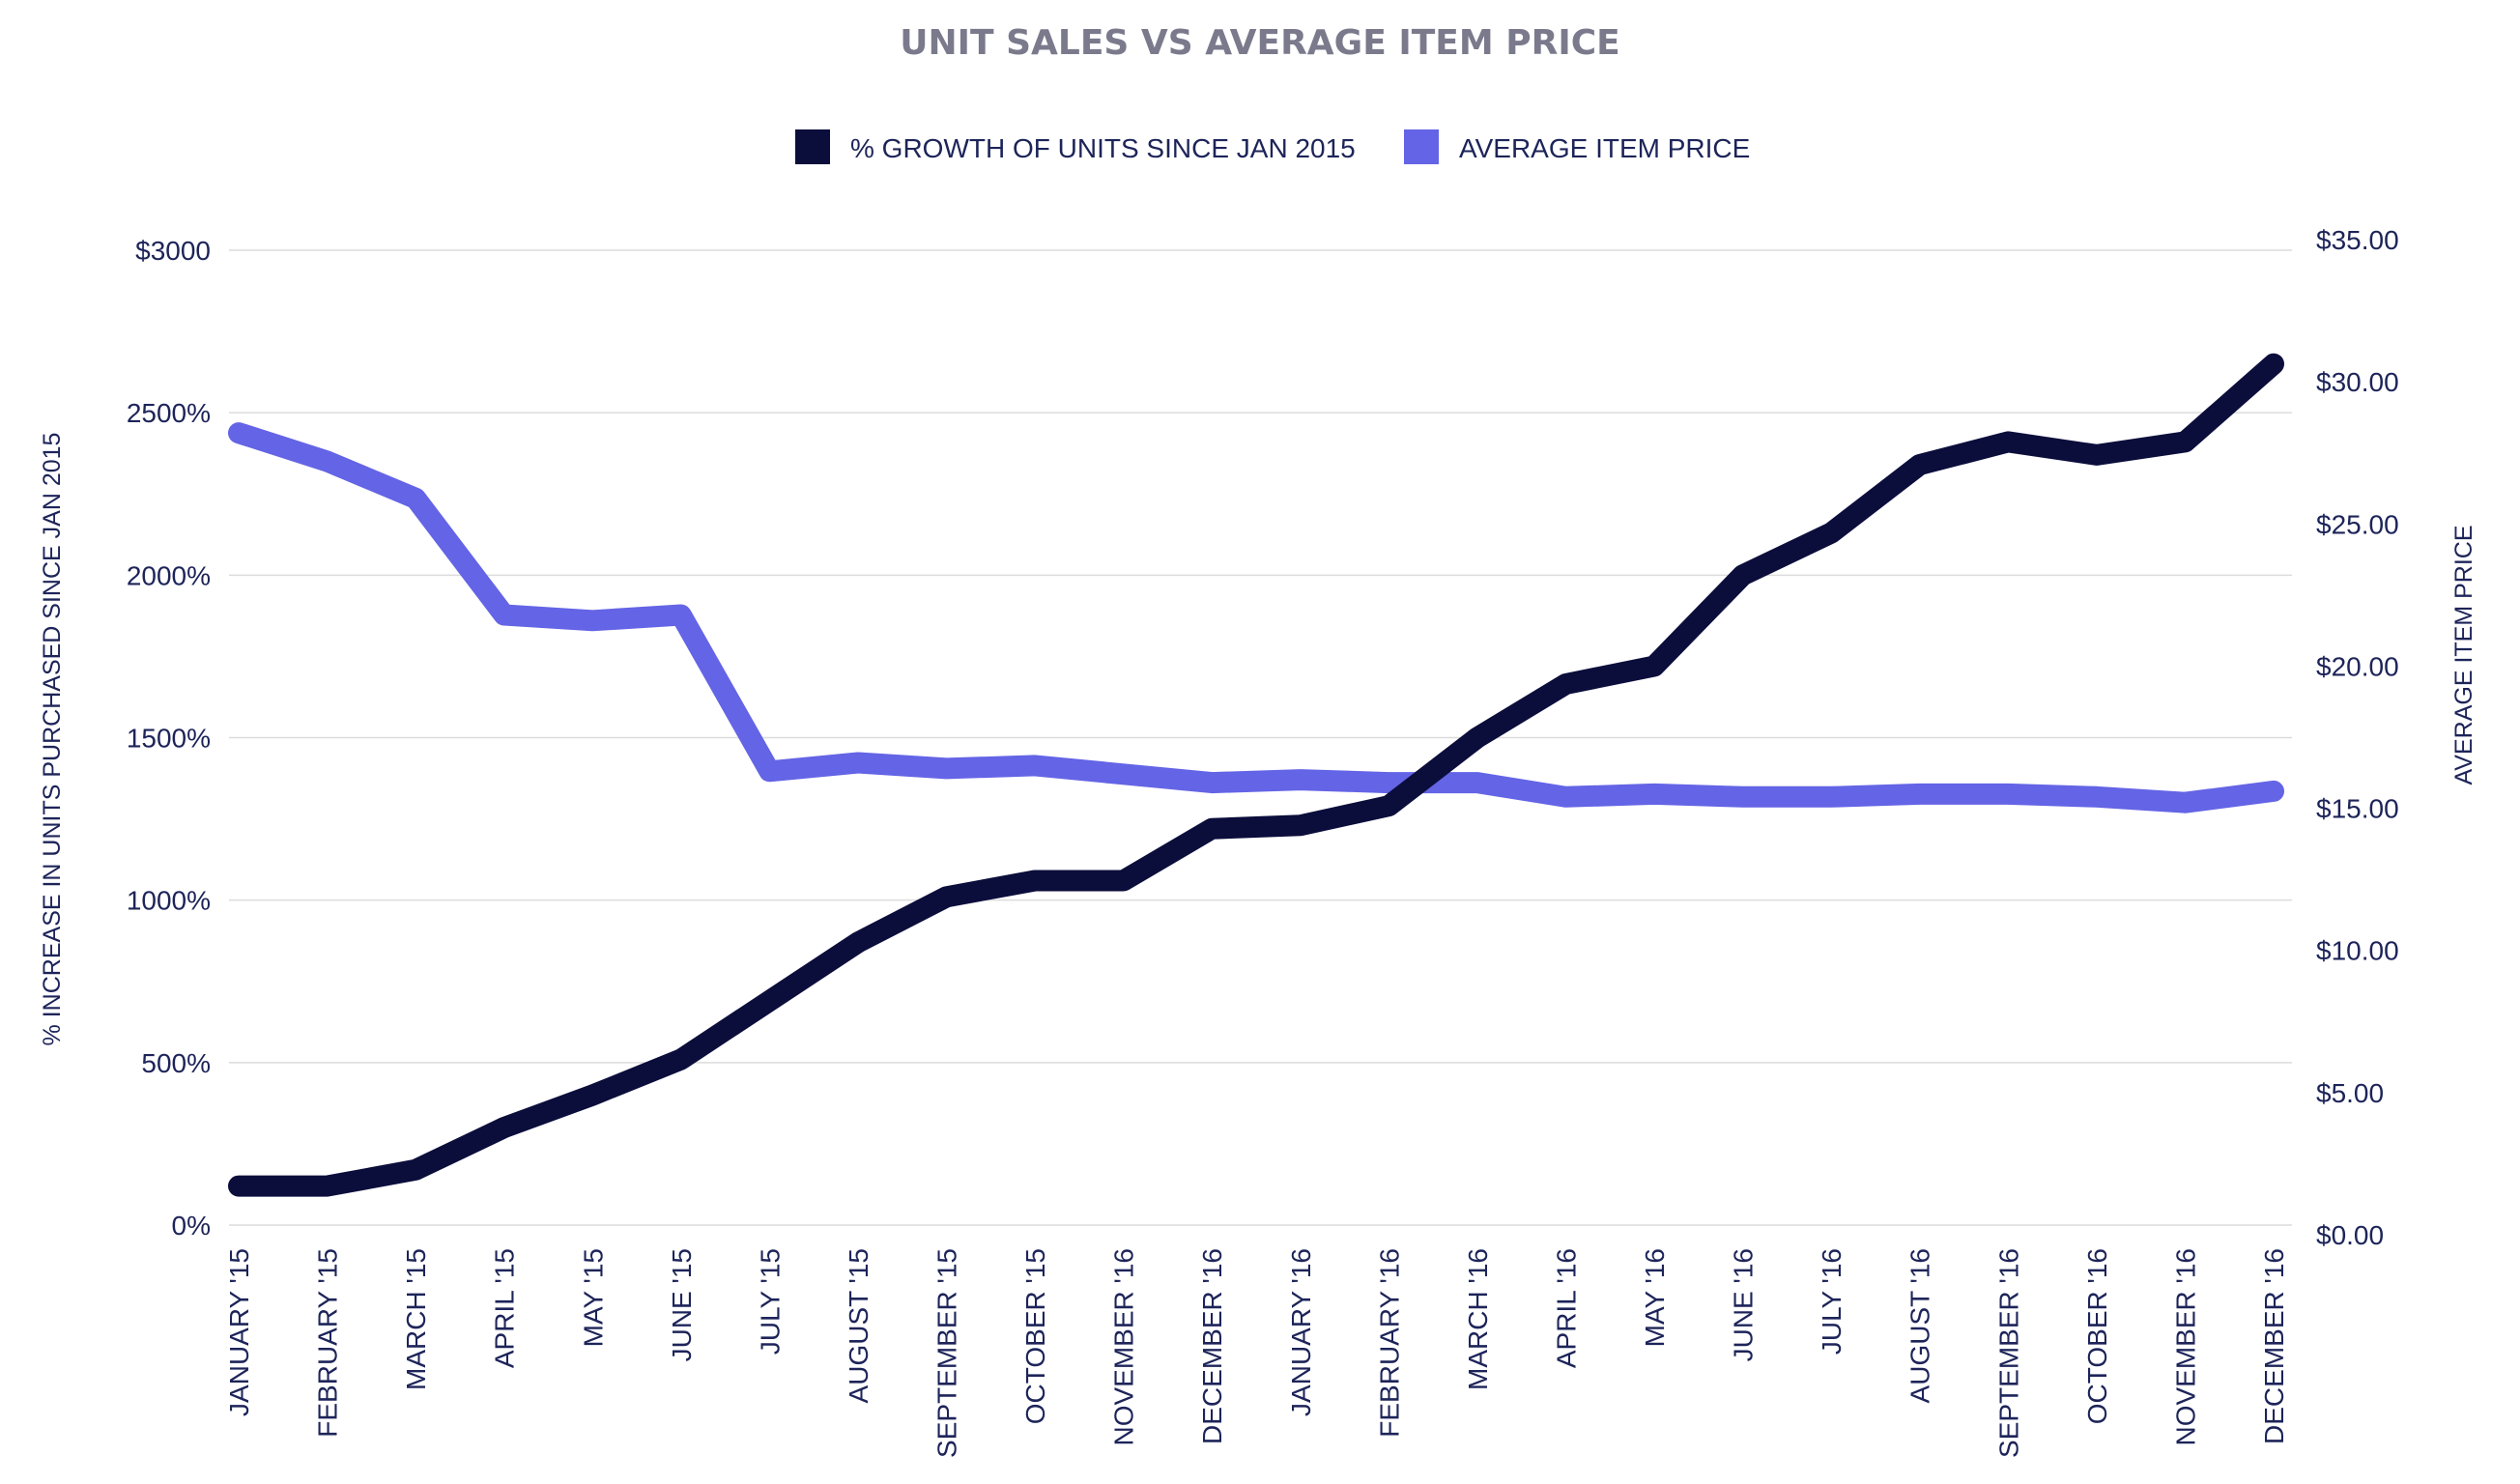  I want to click on legend-label-average-price: AVERAGE ITEM PRICE, so click(1605, 148).